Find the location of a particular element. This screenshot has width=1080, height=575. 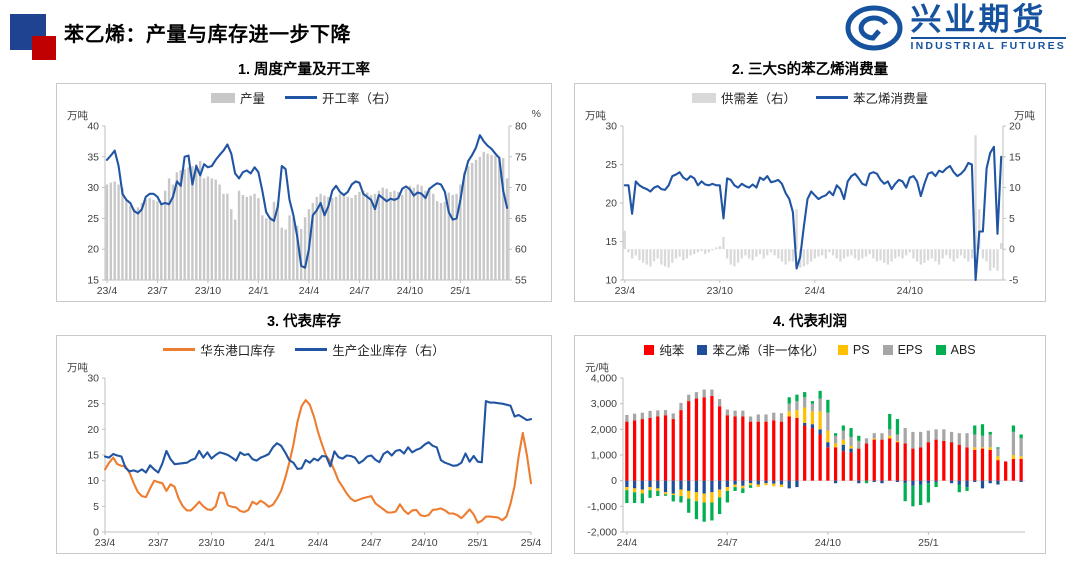

red-square-decoration is located at coordinates (44, 48).